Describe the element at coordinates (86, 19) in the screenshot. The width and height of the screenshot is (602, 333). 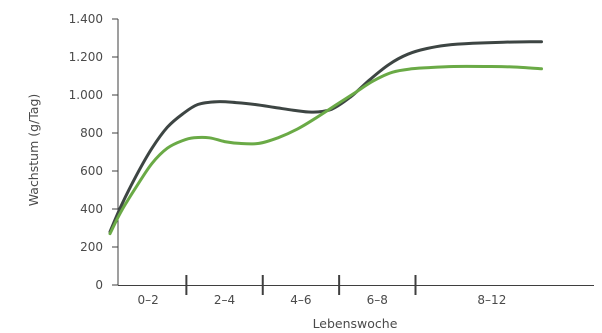
I see `y-tick-label: 1.400` at that location.